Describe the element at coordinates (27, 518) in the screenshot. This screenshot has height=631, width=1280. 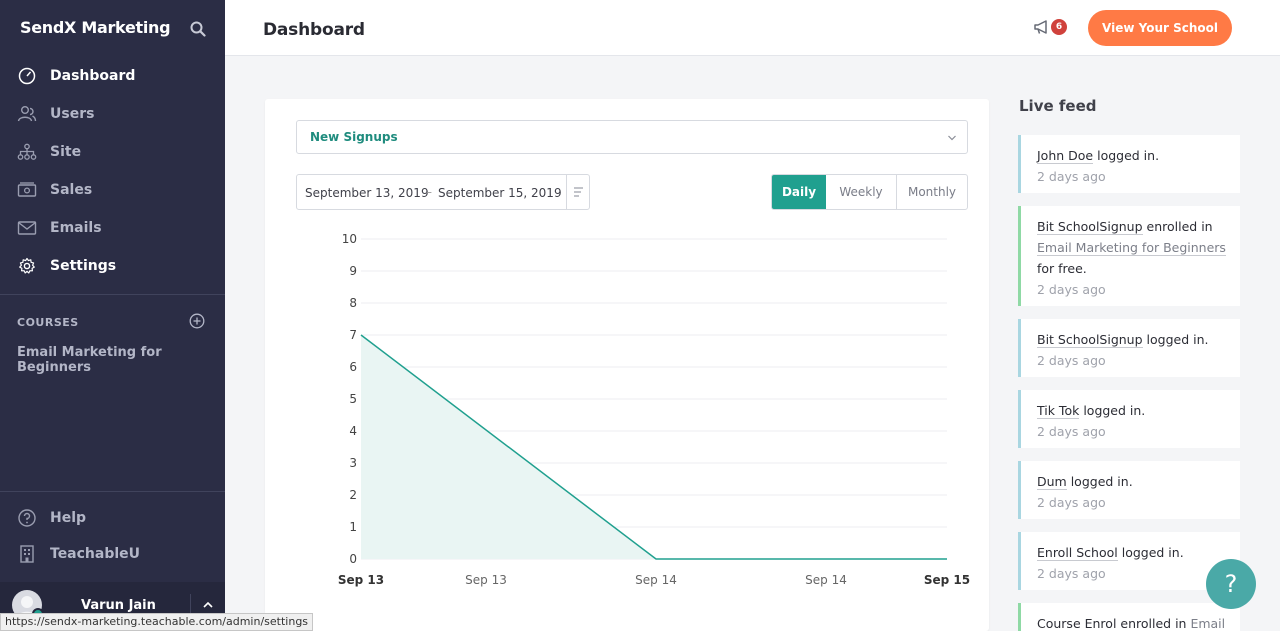
I see `help-circle-icon` at that location.